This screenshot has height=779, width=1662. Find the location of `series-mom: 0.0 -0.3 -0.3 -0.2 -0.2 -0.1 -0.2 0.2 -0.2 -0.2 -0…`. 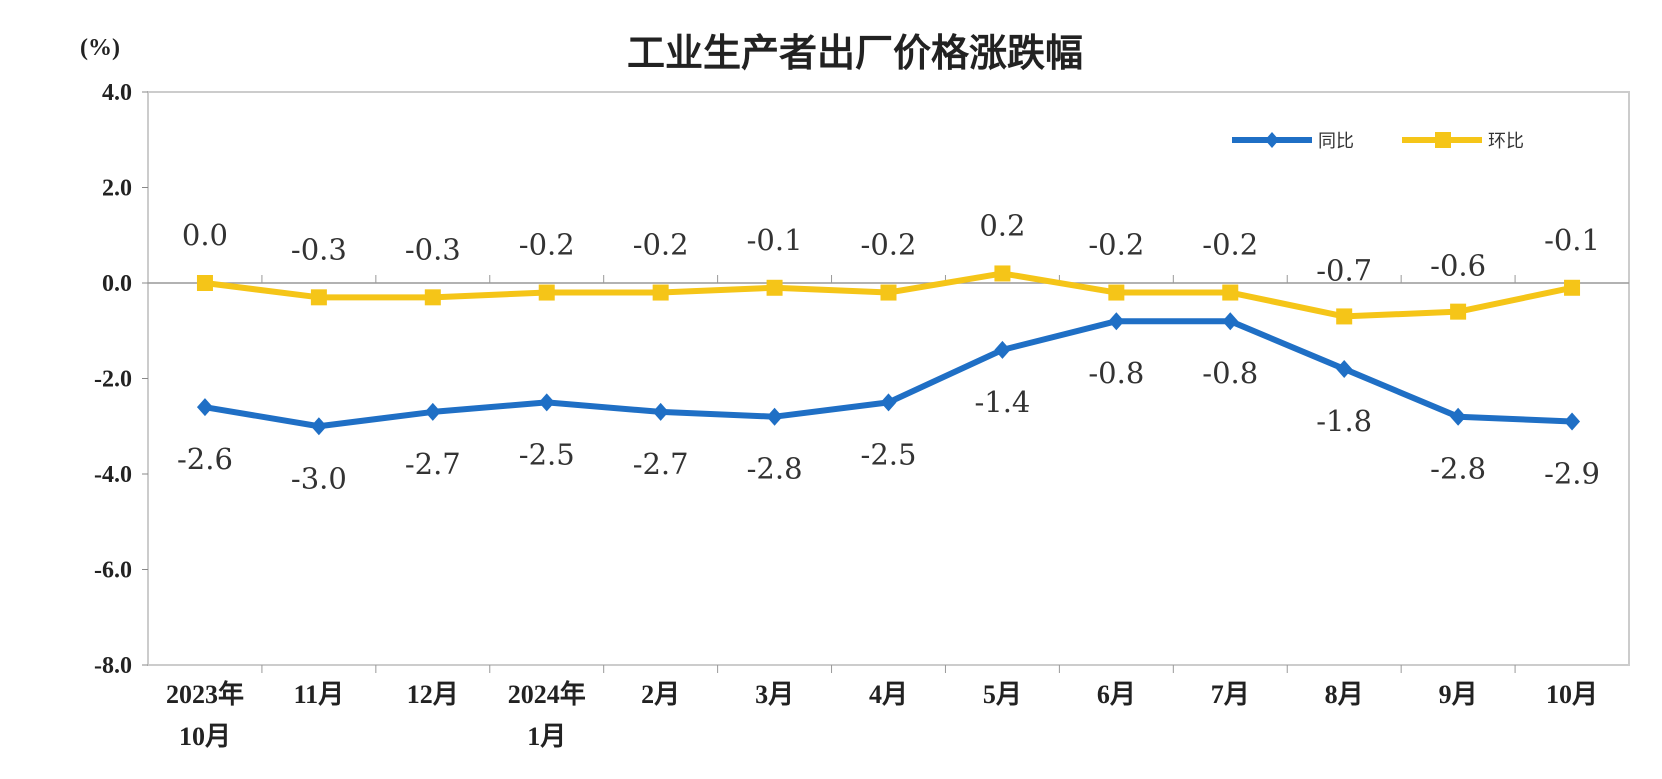

series-mom: 0.0 -0.3 -0.3 -0.2 -0.2 -0.1 -0.2 0.2 -0.2 -0.2 -0… is located at coordinates (891, 266).